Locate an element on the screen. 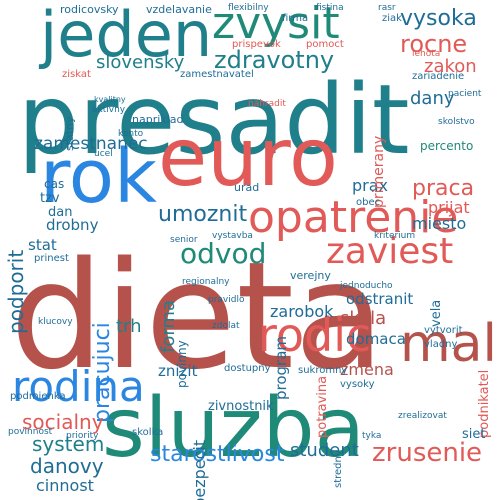  cloud-word: student is located at coordinates (324, 450).